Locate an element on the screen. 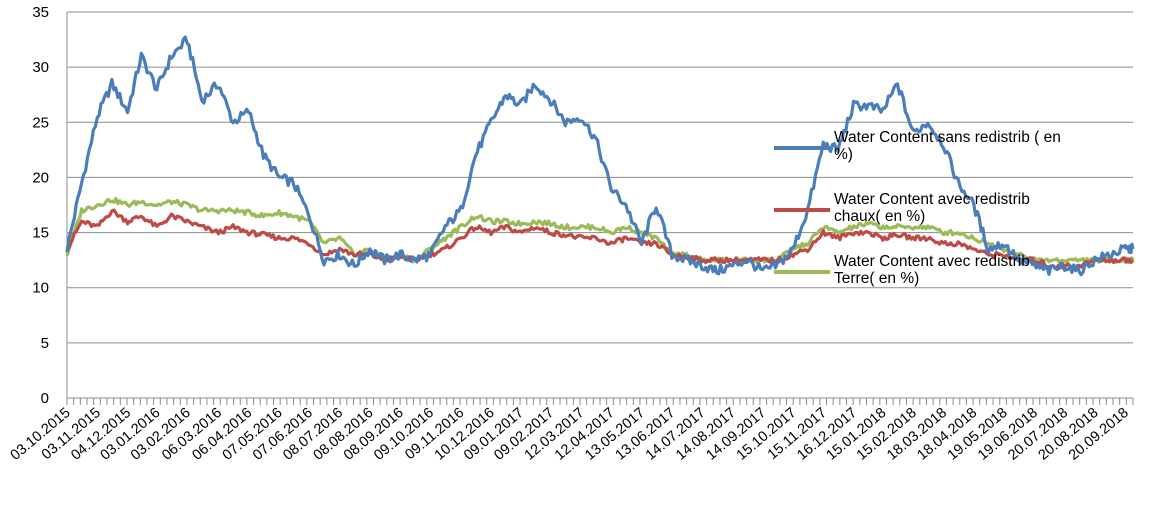  legend-label-2: Water Content avec redistrib chaux( en %) is located at coordinates (932, 208).